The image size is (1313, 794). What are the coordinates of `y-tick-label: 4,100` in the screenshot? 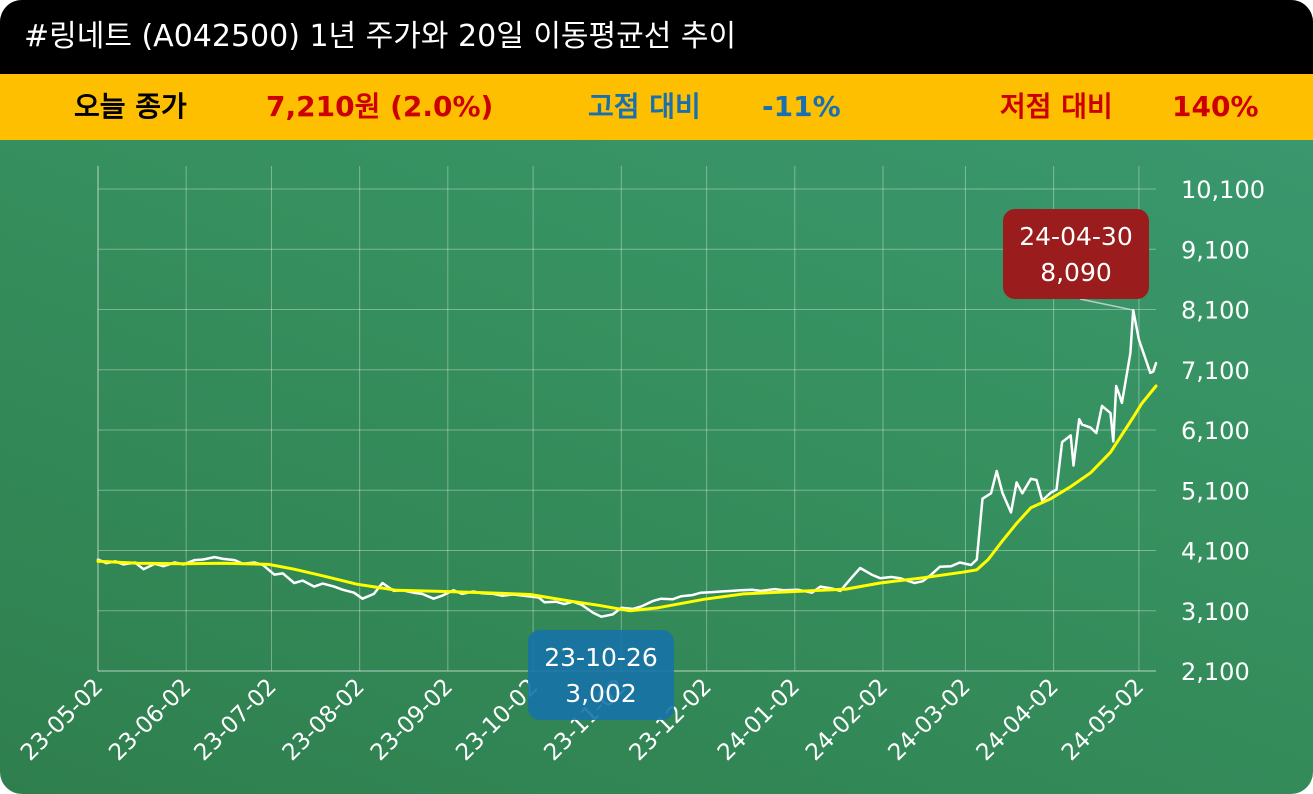 It's located at (1215, 552).